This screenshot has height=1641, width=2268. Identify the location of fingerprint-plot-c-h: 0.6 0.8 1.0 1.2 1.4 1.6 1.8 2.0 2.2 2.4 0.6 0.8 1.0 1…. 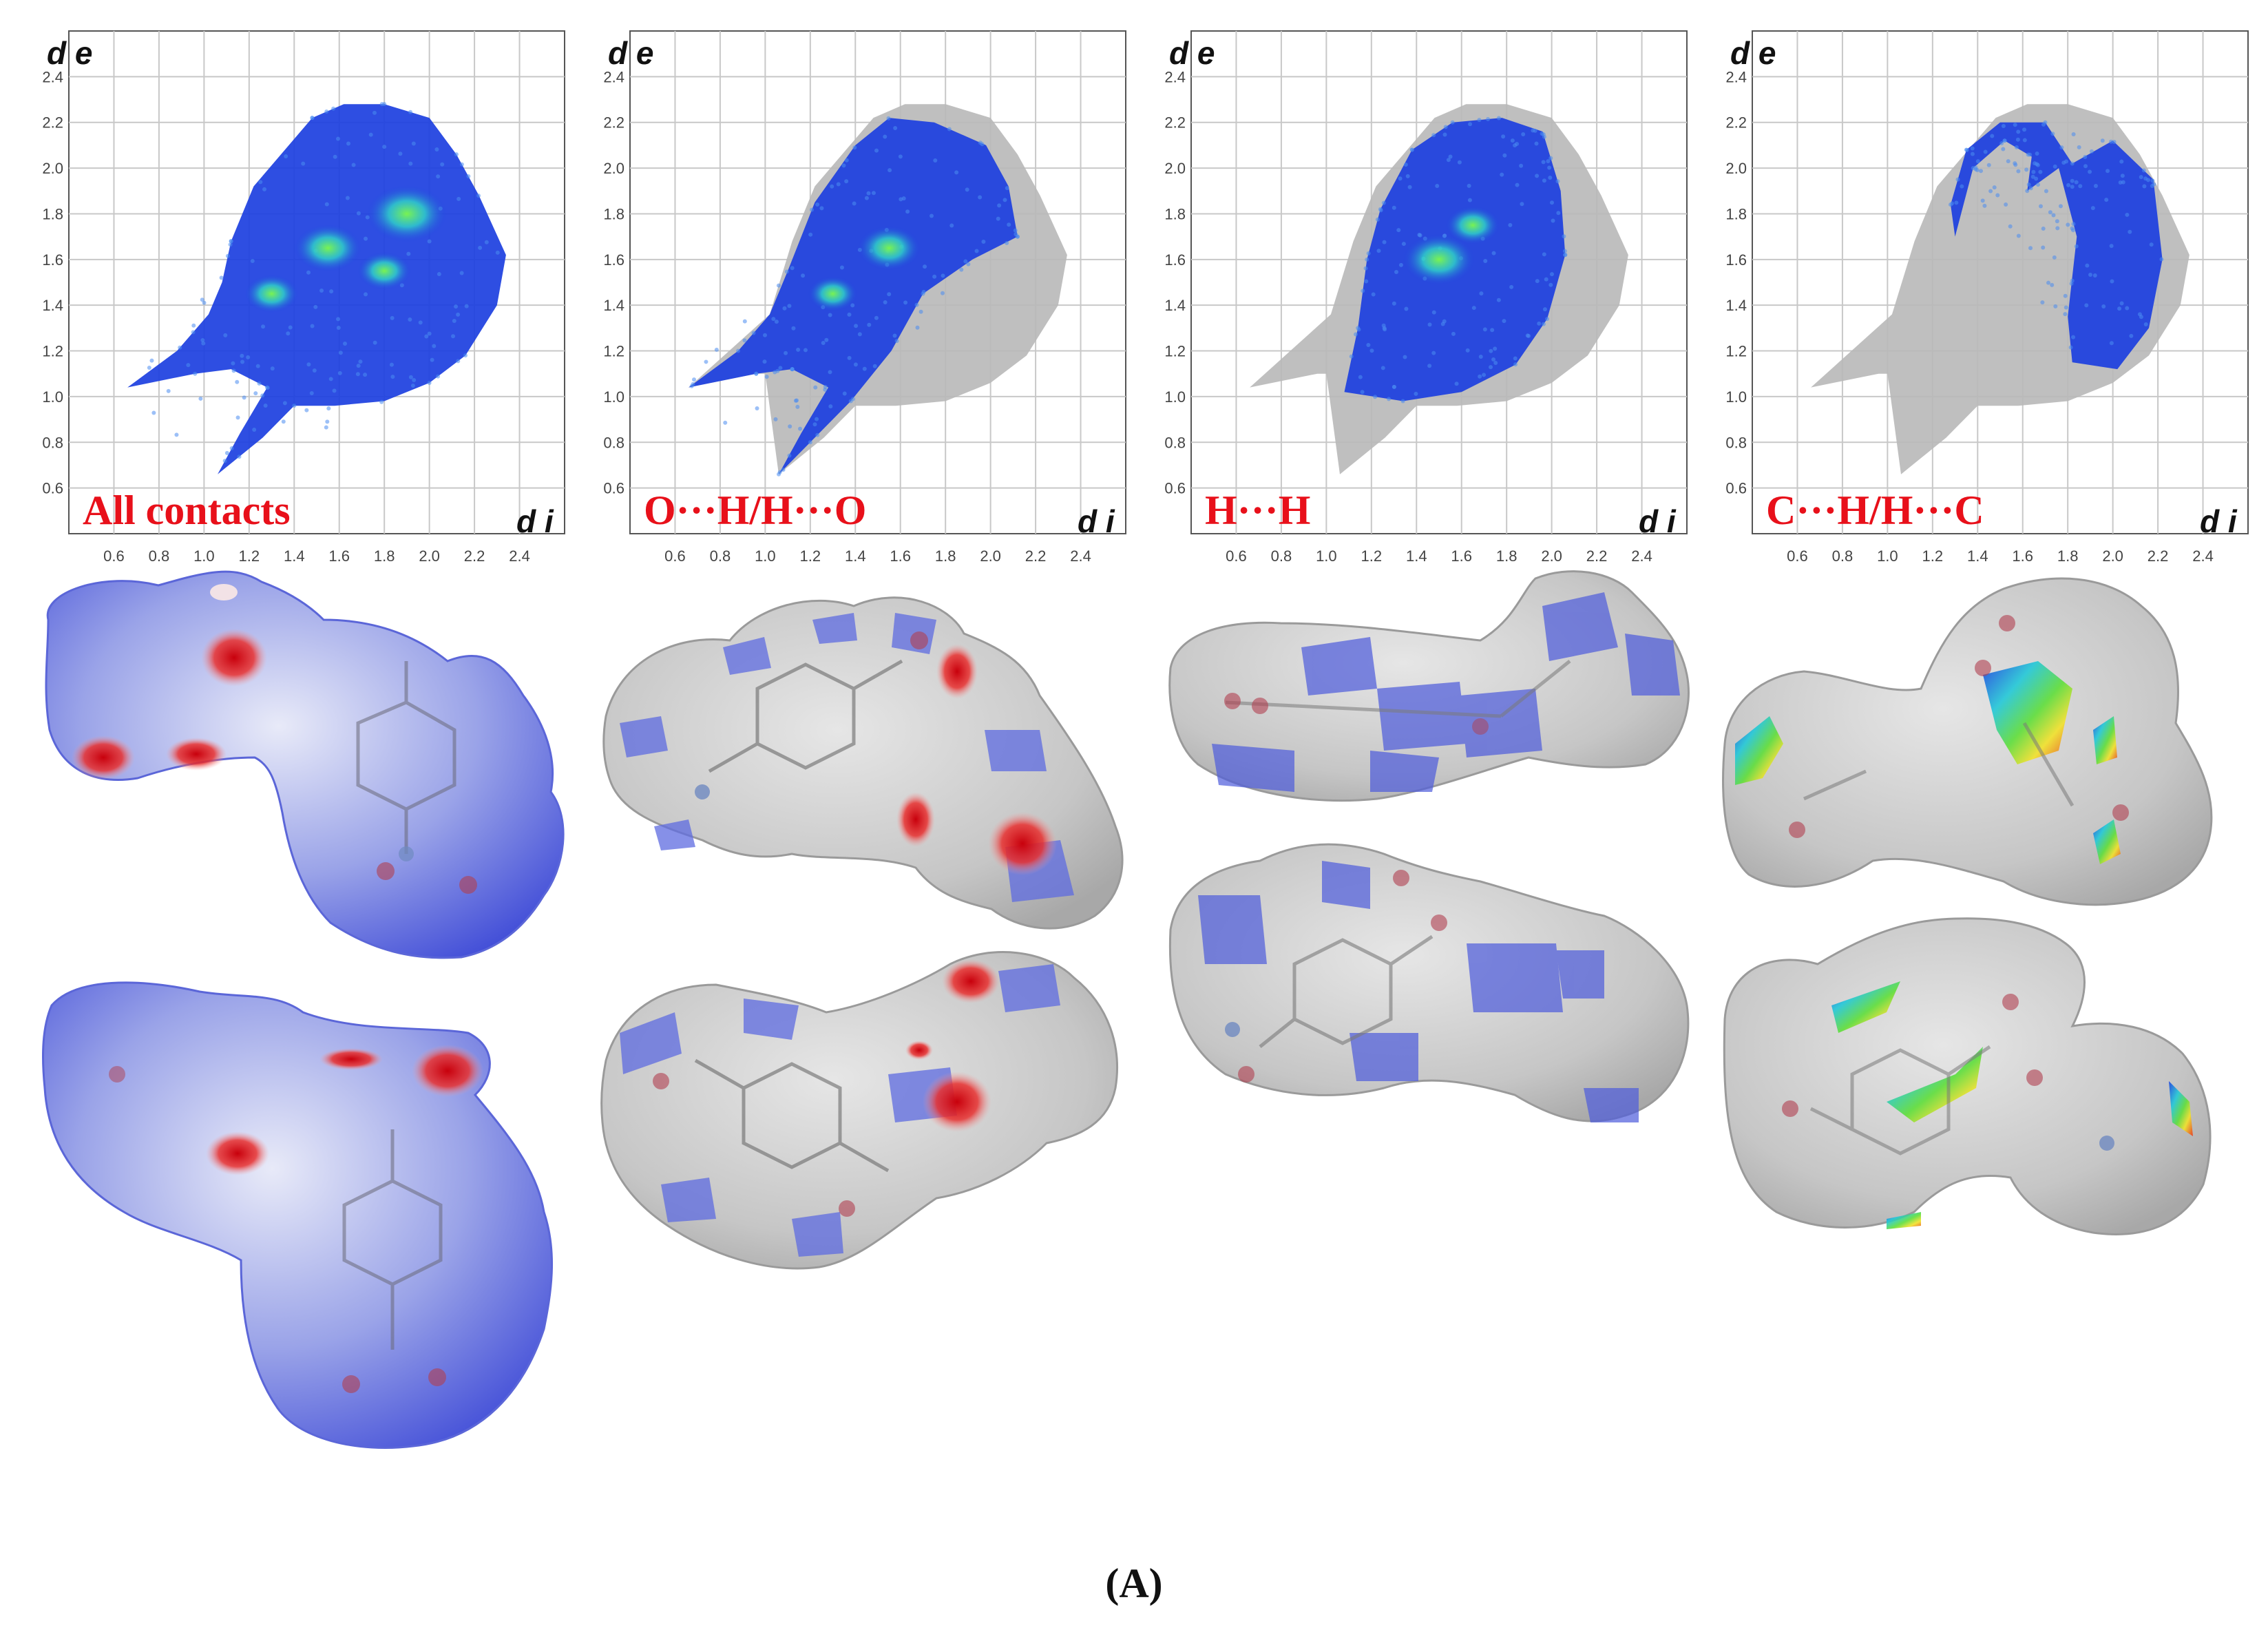
(1987, 297).